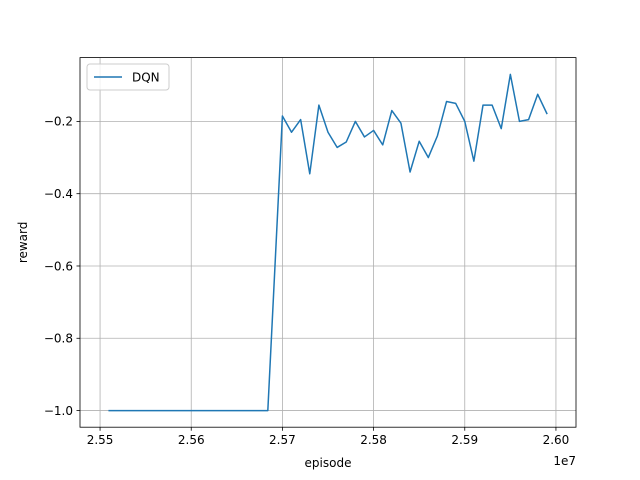 This screenshot has height=480, width=640. What do you see at coordinates (464, 440) in the screenshot?
I see `x-tick-label: 2.59` at bounding box center [464, 440].